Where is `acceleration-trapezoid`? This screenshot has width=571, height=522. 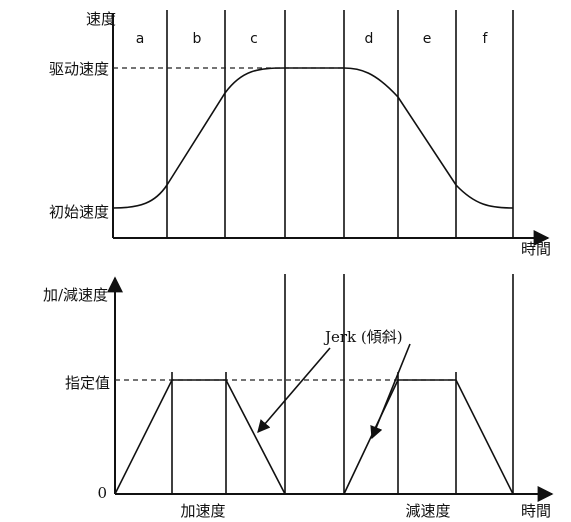 acceleration-trapezoid is located at coordinates (200, 437).